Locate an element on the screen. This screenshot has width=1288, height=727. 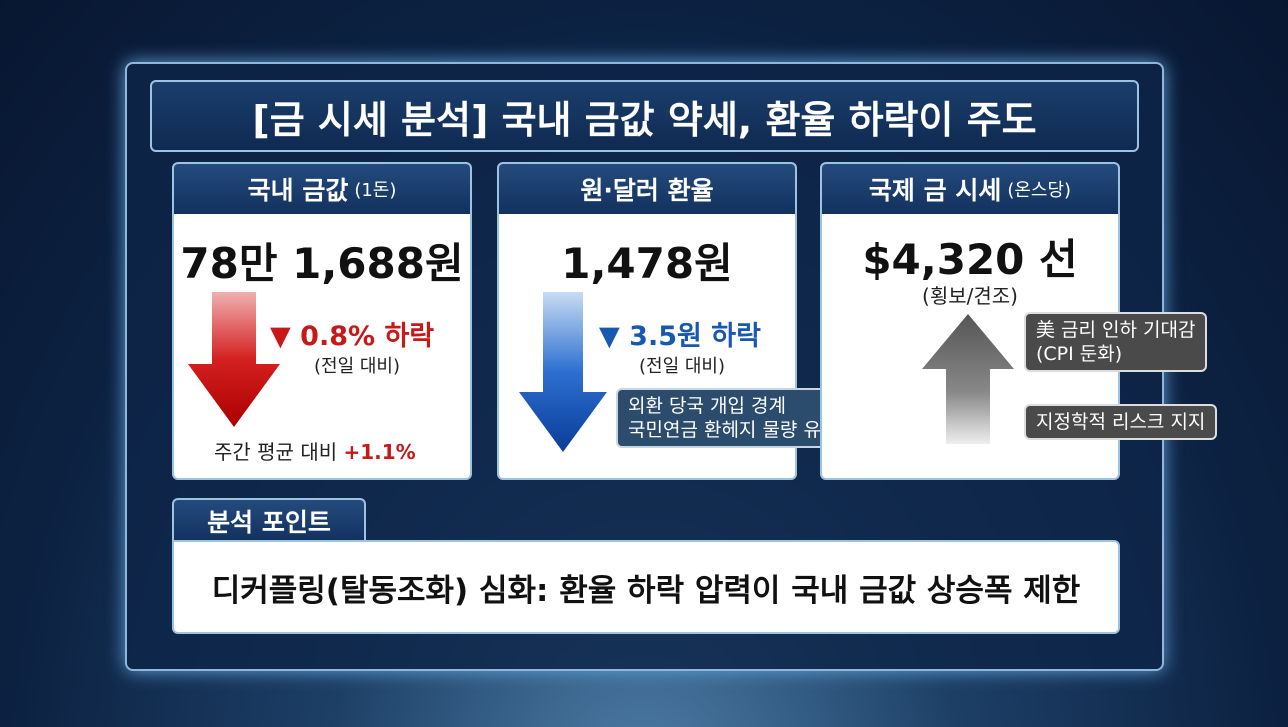
header: 국제 금 시세 is located at coordinates (935, 190).